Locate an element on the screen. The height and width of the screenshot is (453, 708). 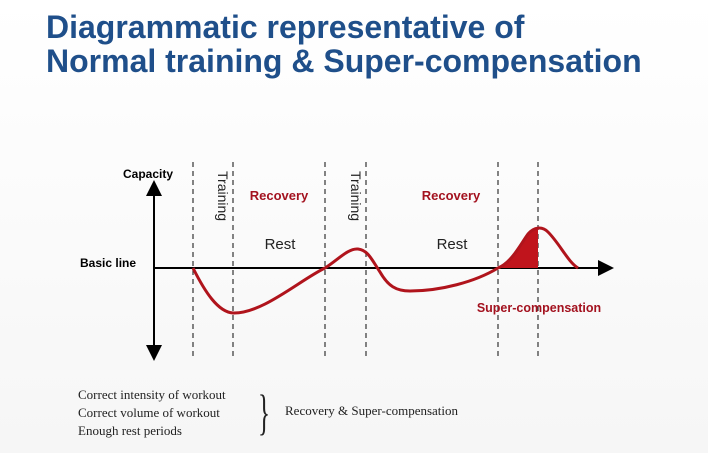
capacity-curve is located at coordinates (385, 270).